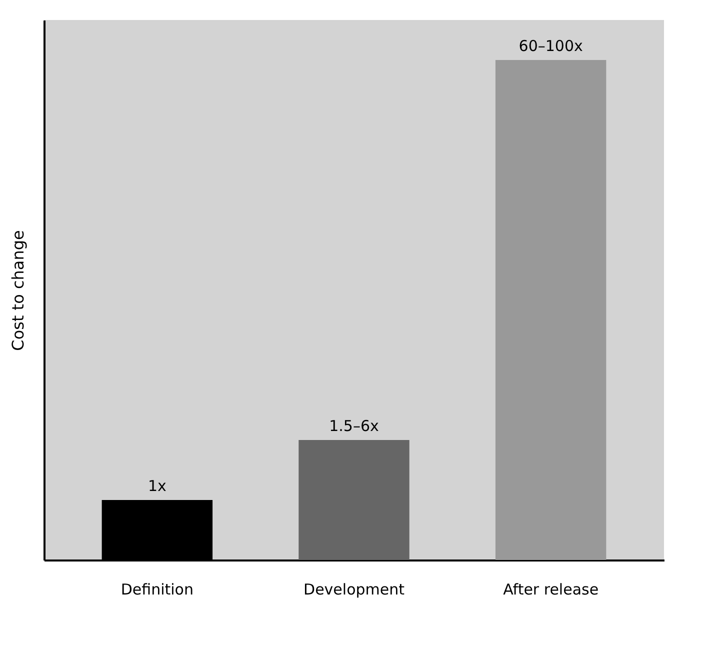  Describe the element at coordinates (354, 426) in the screenshot. I see `annotation: 1.5–6x` at that location.